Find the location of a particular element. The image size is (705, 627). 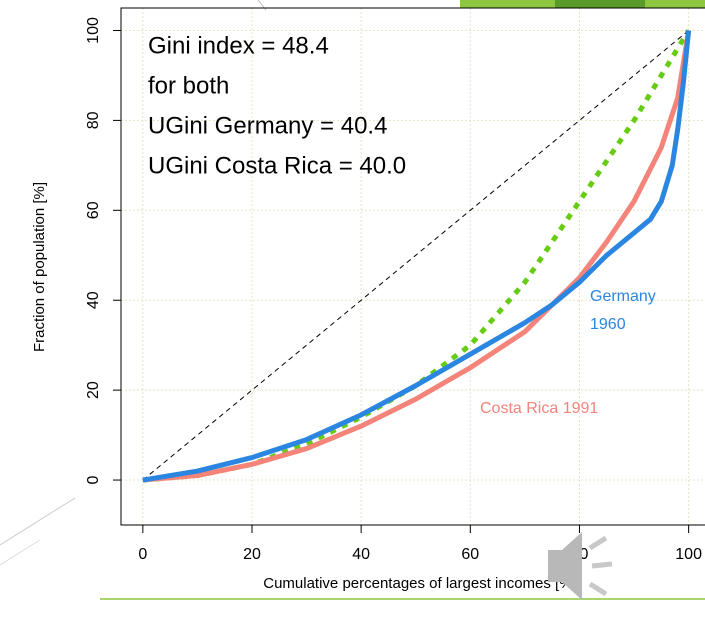

y-tick-label: 0 is located at coordinates (93, 479).